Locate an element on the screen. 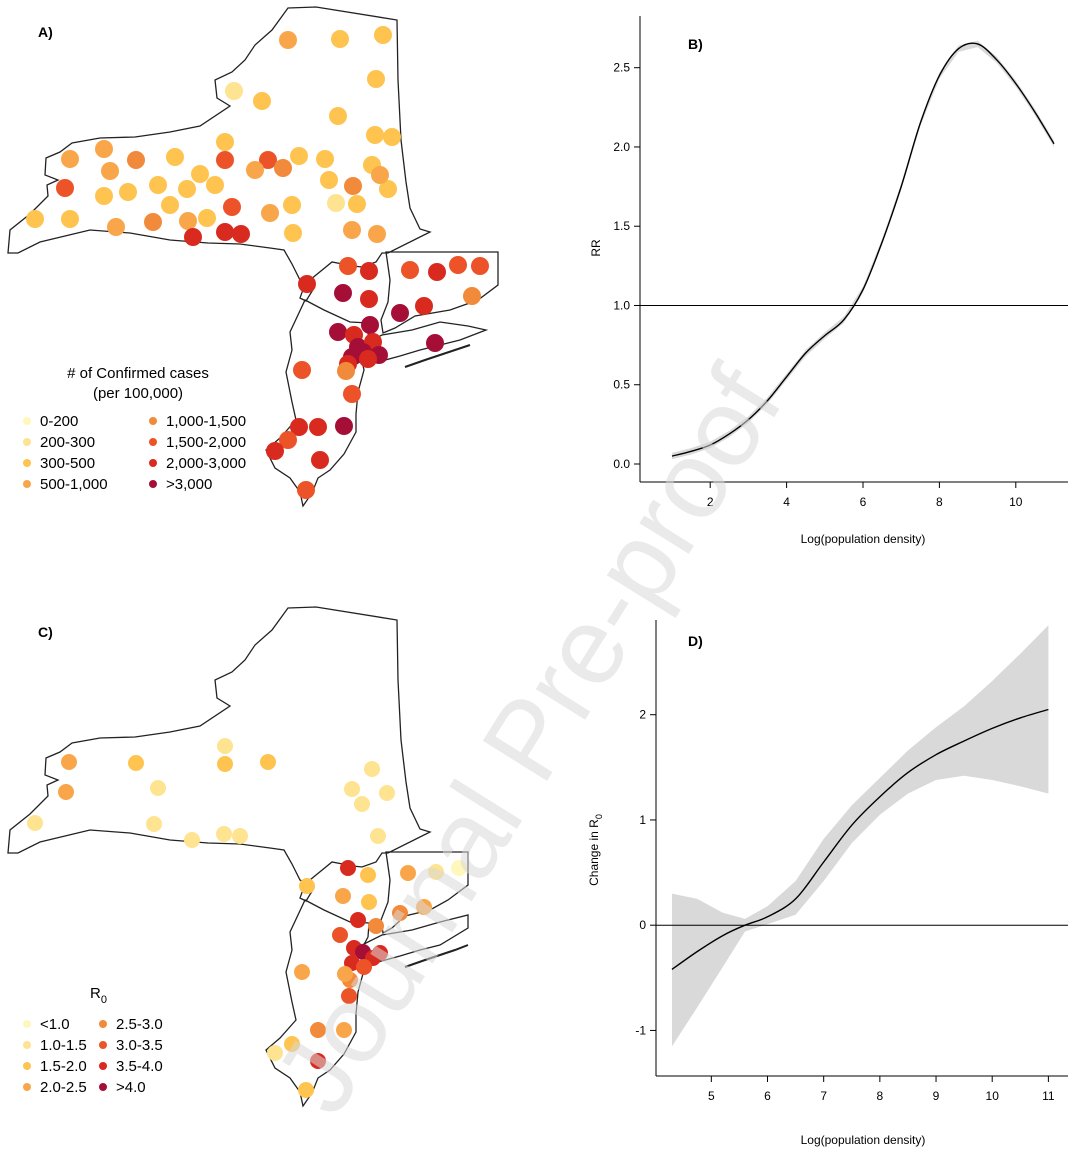  legend-c-item-label: 1.5-2.0 is located at coordinates (63, 1066).